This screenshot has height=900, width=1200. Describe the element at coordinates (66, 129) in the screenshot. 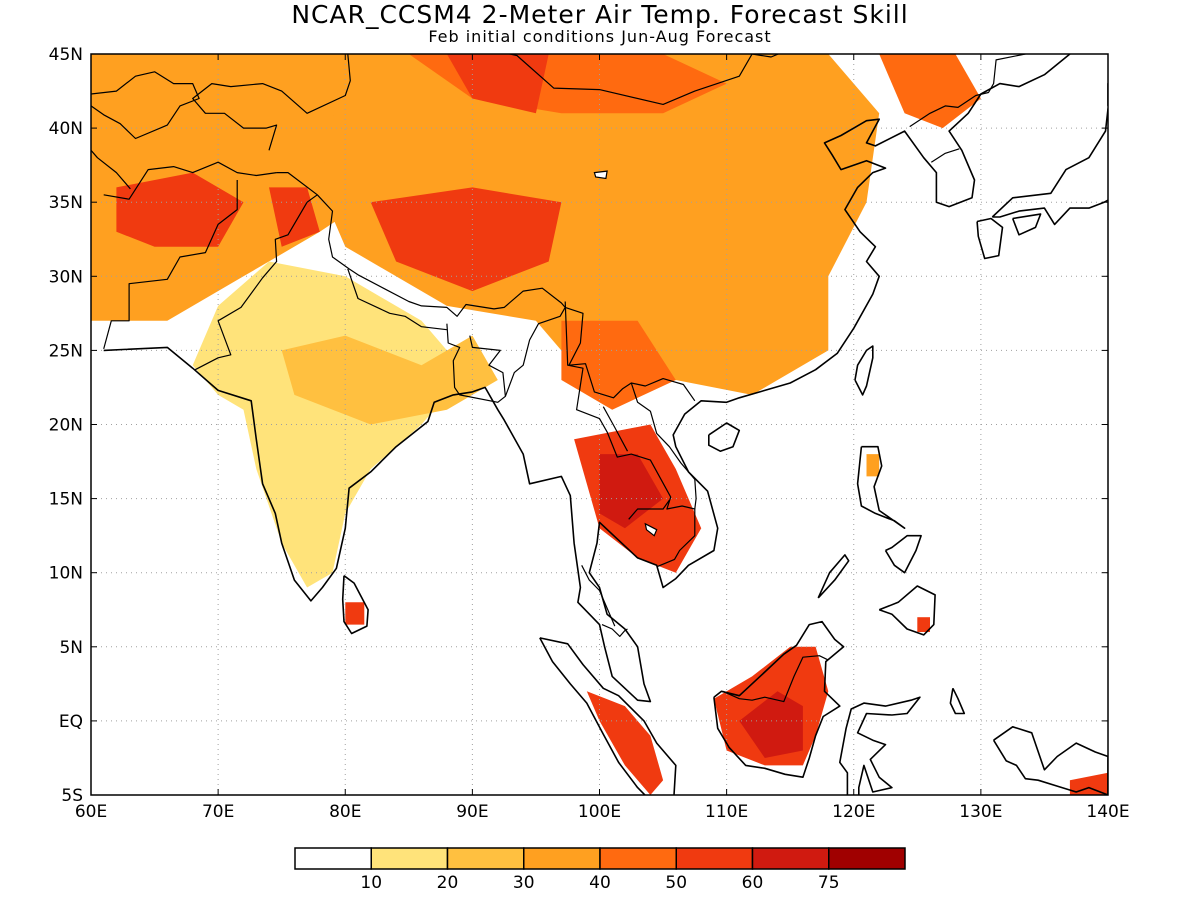

I see `lat-tick-label: 40N` at that location.